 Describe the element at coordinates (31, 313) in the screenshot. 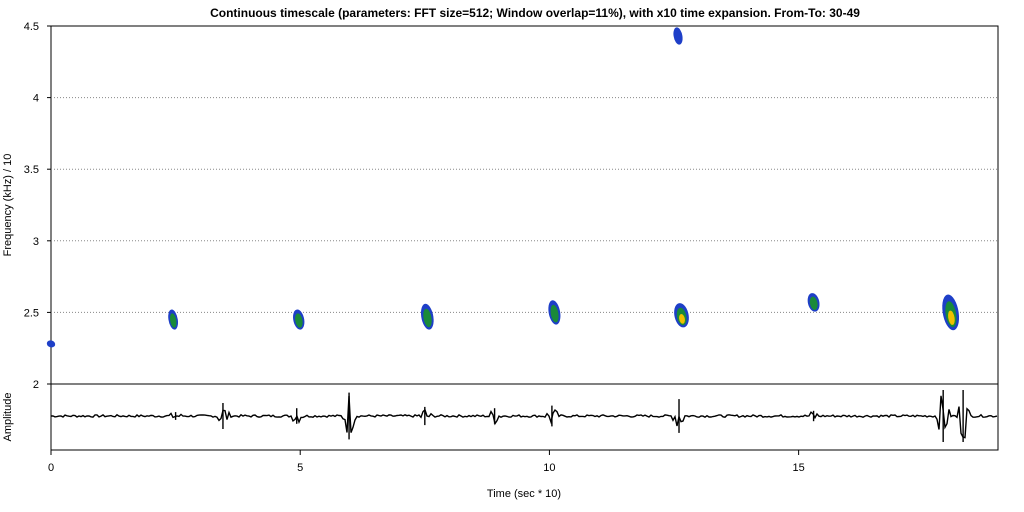

I see `y-tick-label: 2.5` at that location.